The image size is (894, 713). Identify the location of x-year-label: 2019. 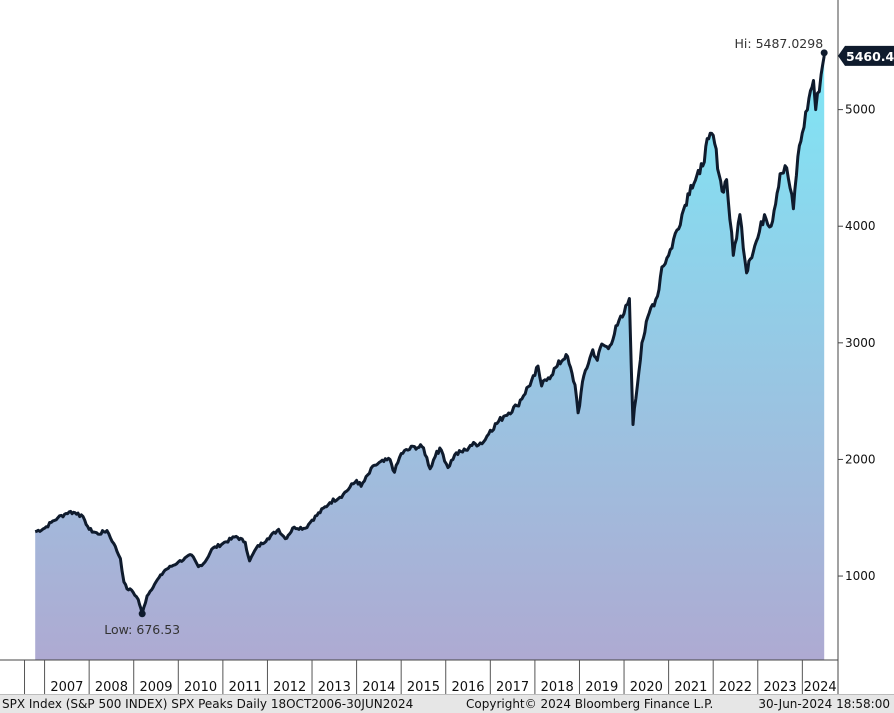
(601, 687).